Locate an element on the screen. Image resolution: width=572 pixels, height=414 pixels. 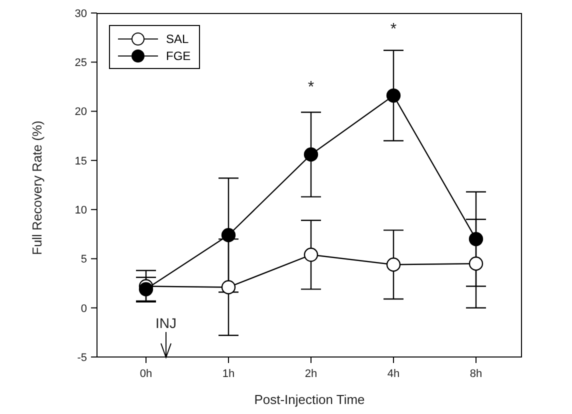
x-tick-label: 1h is located at coordinates (228, 374).